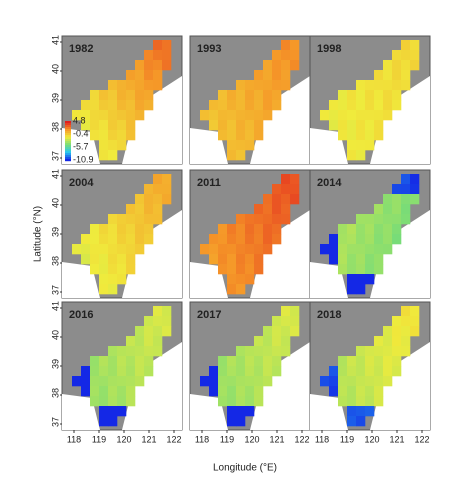 The width and height of the screenshot is (474, 493). What do you see at coordinates (123, 439) in the screenshot?
I see `x-tick-label: 120` at bounding box center [123, 439].